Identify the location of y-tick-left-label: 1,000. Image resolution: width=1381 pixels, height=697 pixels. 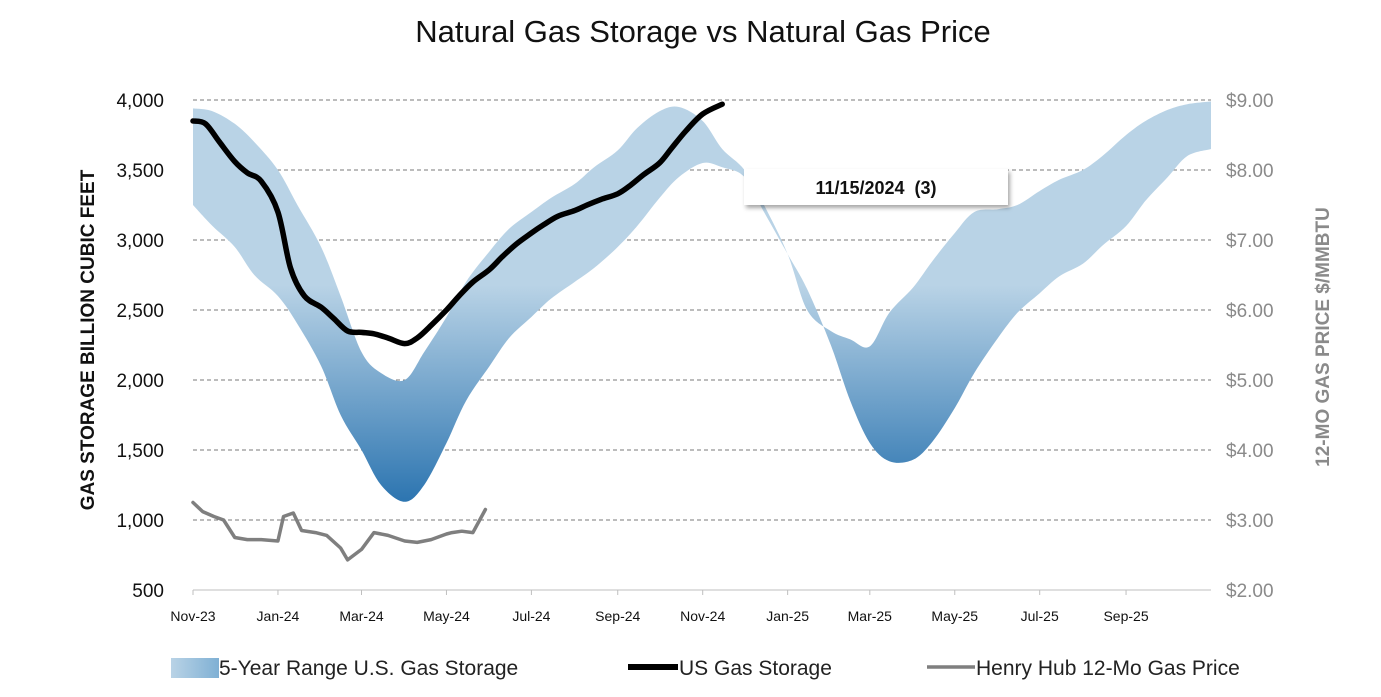
(140, 521).